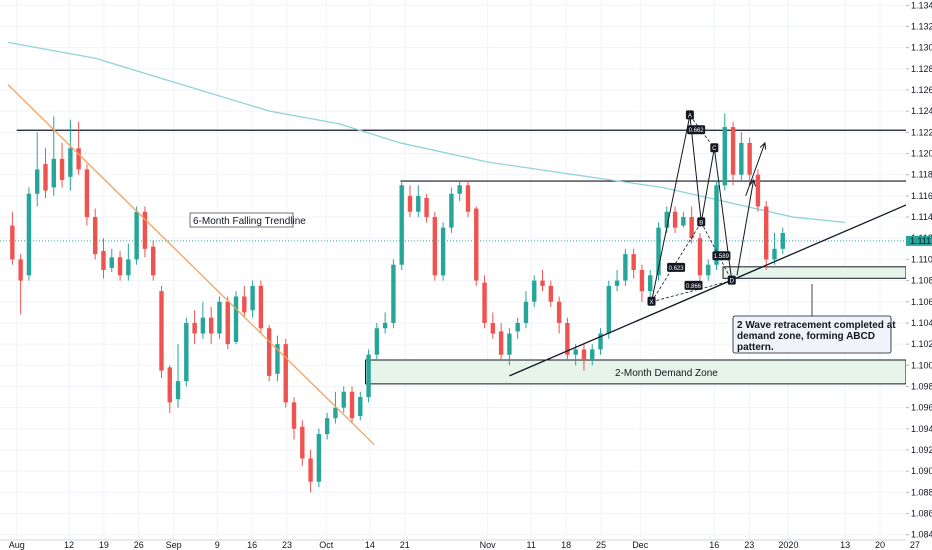  What do you see at coordinates (921, 514) in the screenshot?
I see `y-tick-label: 1.08600` at bounding box center [921, 514].